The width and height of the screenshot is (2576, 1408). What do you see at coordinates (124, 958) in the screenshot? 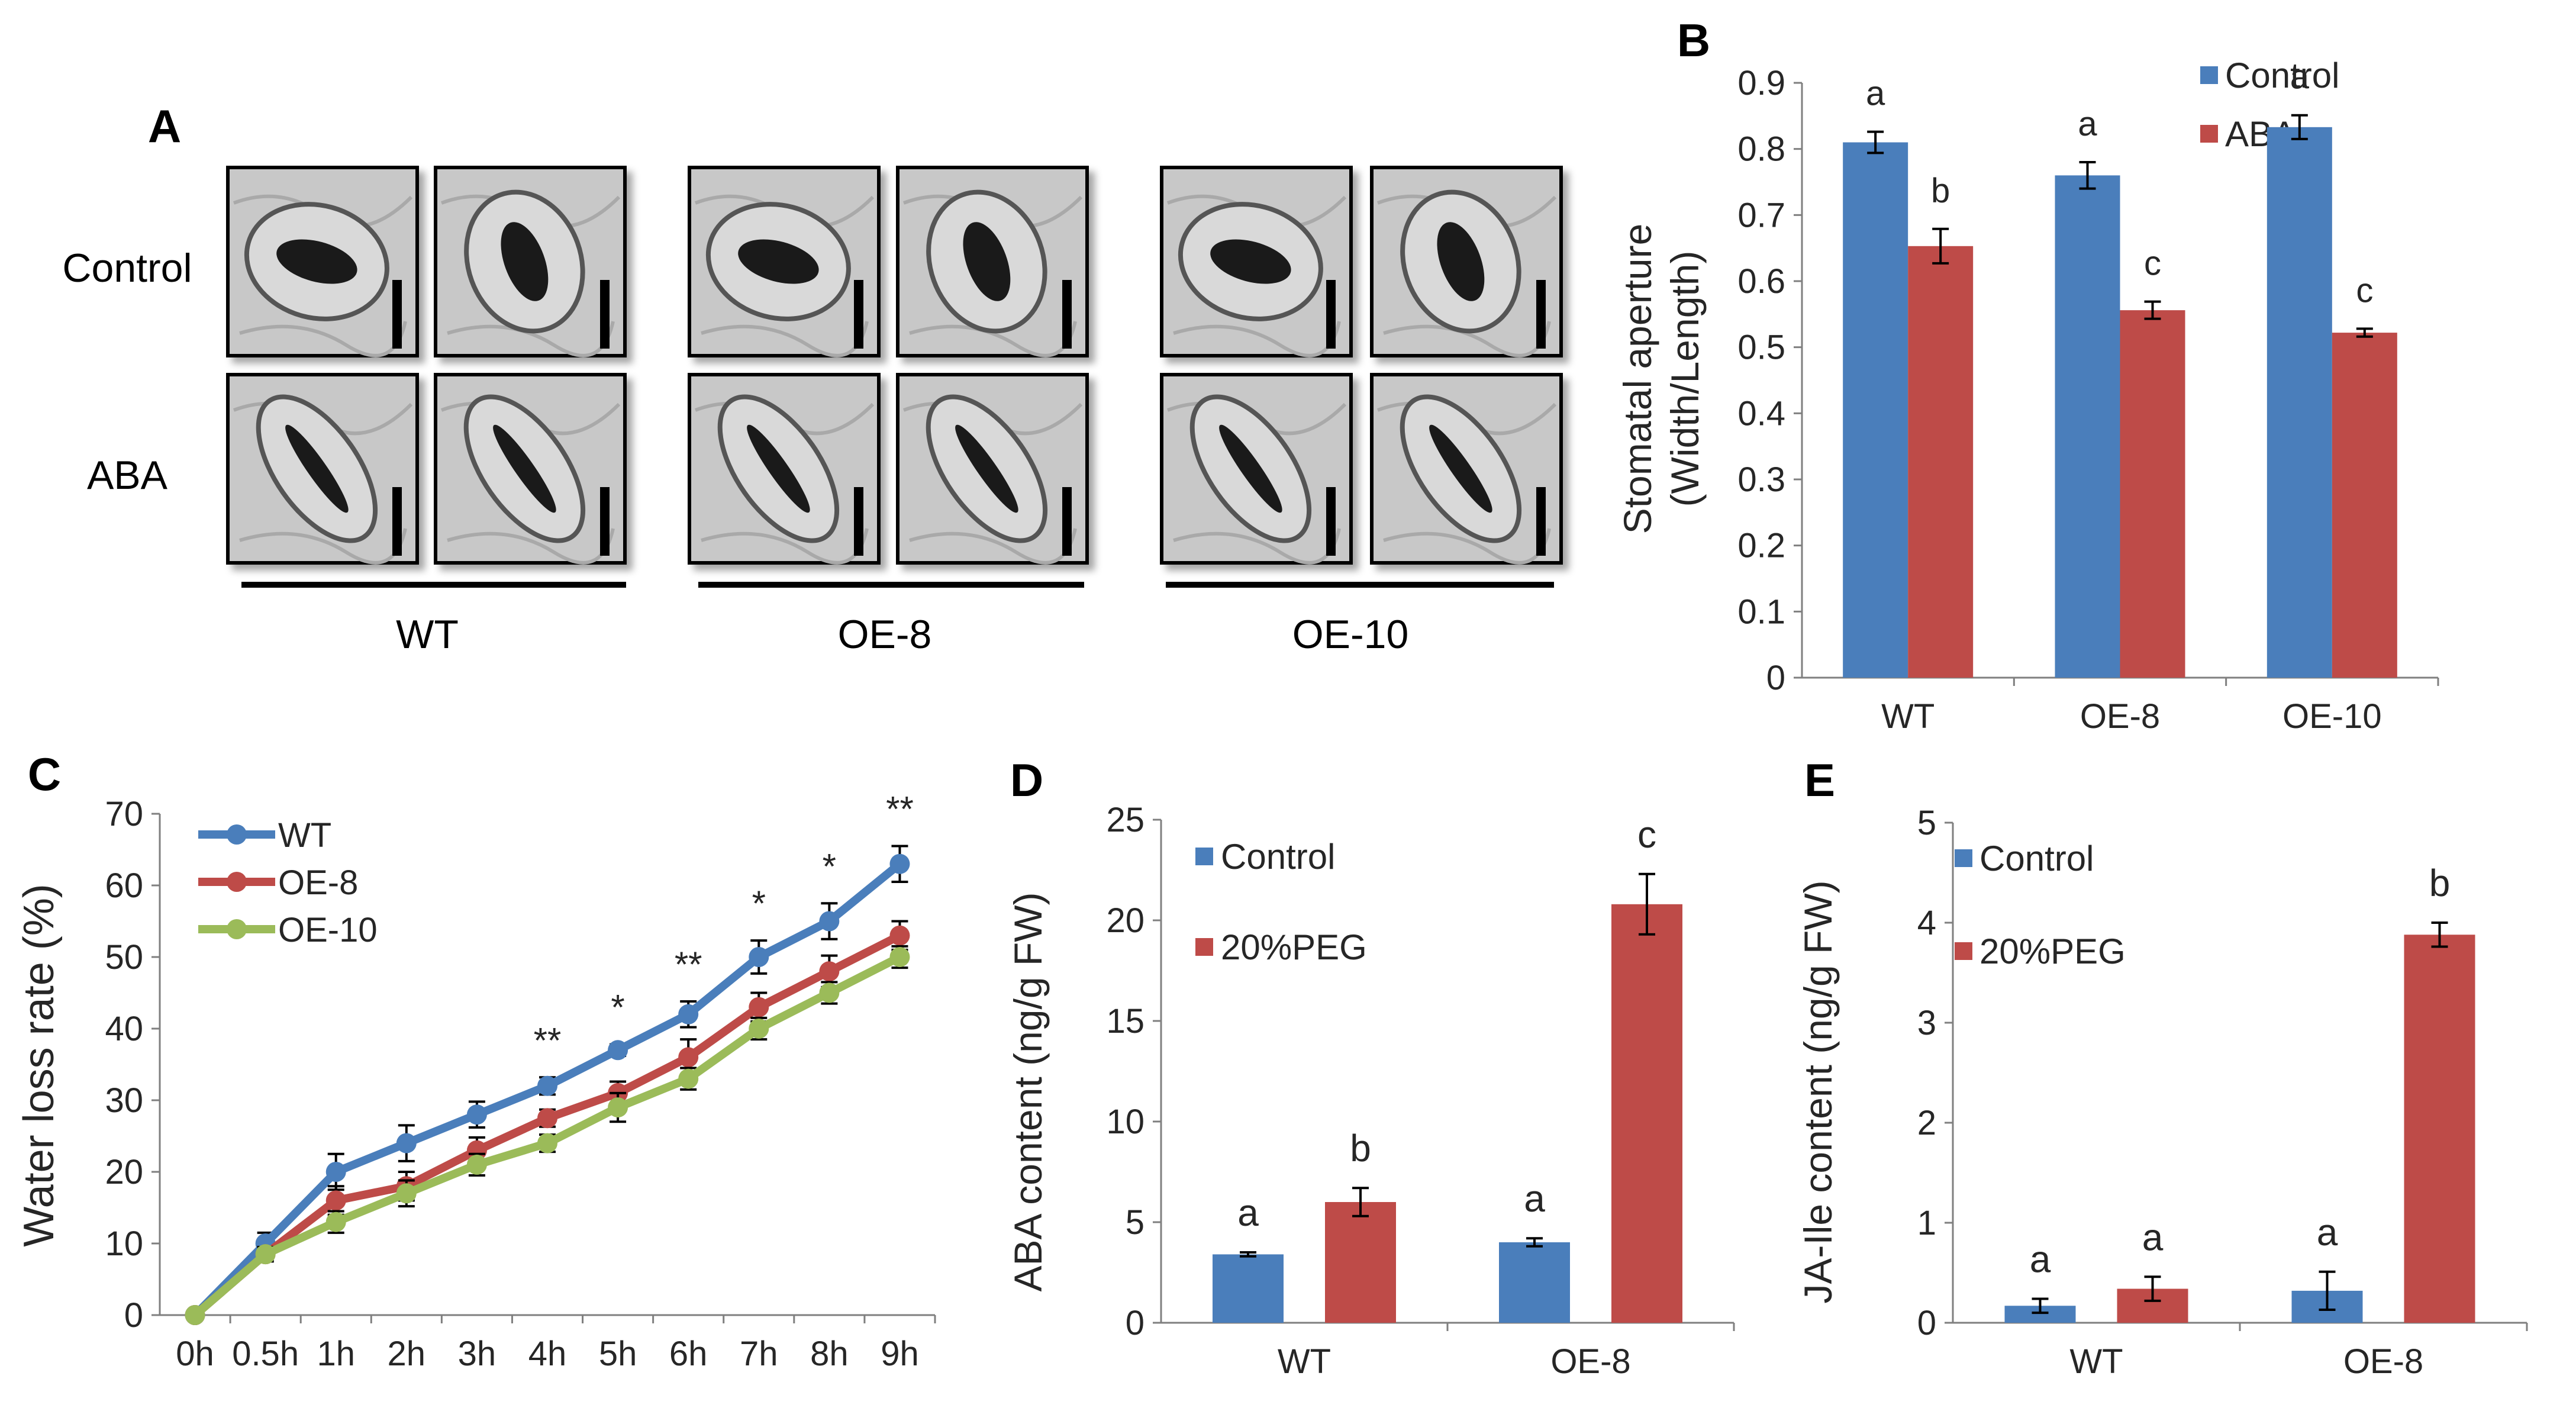
I see `y-tick-label: 50` at bounding box center [124, 958].